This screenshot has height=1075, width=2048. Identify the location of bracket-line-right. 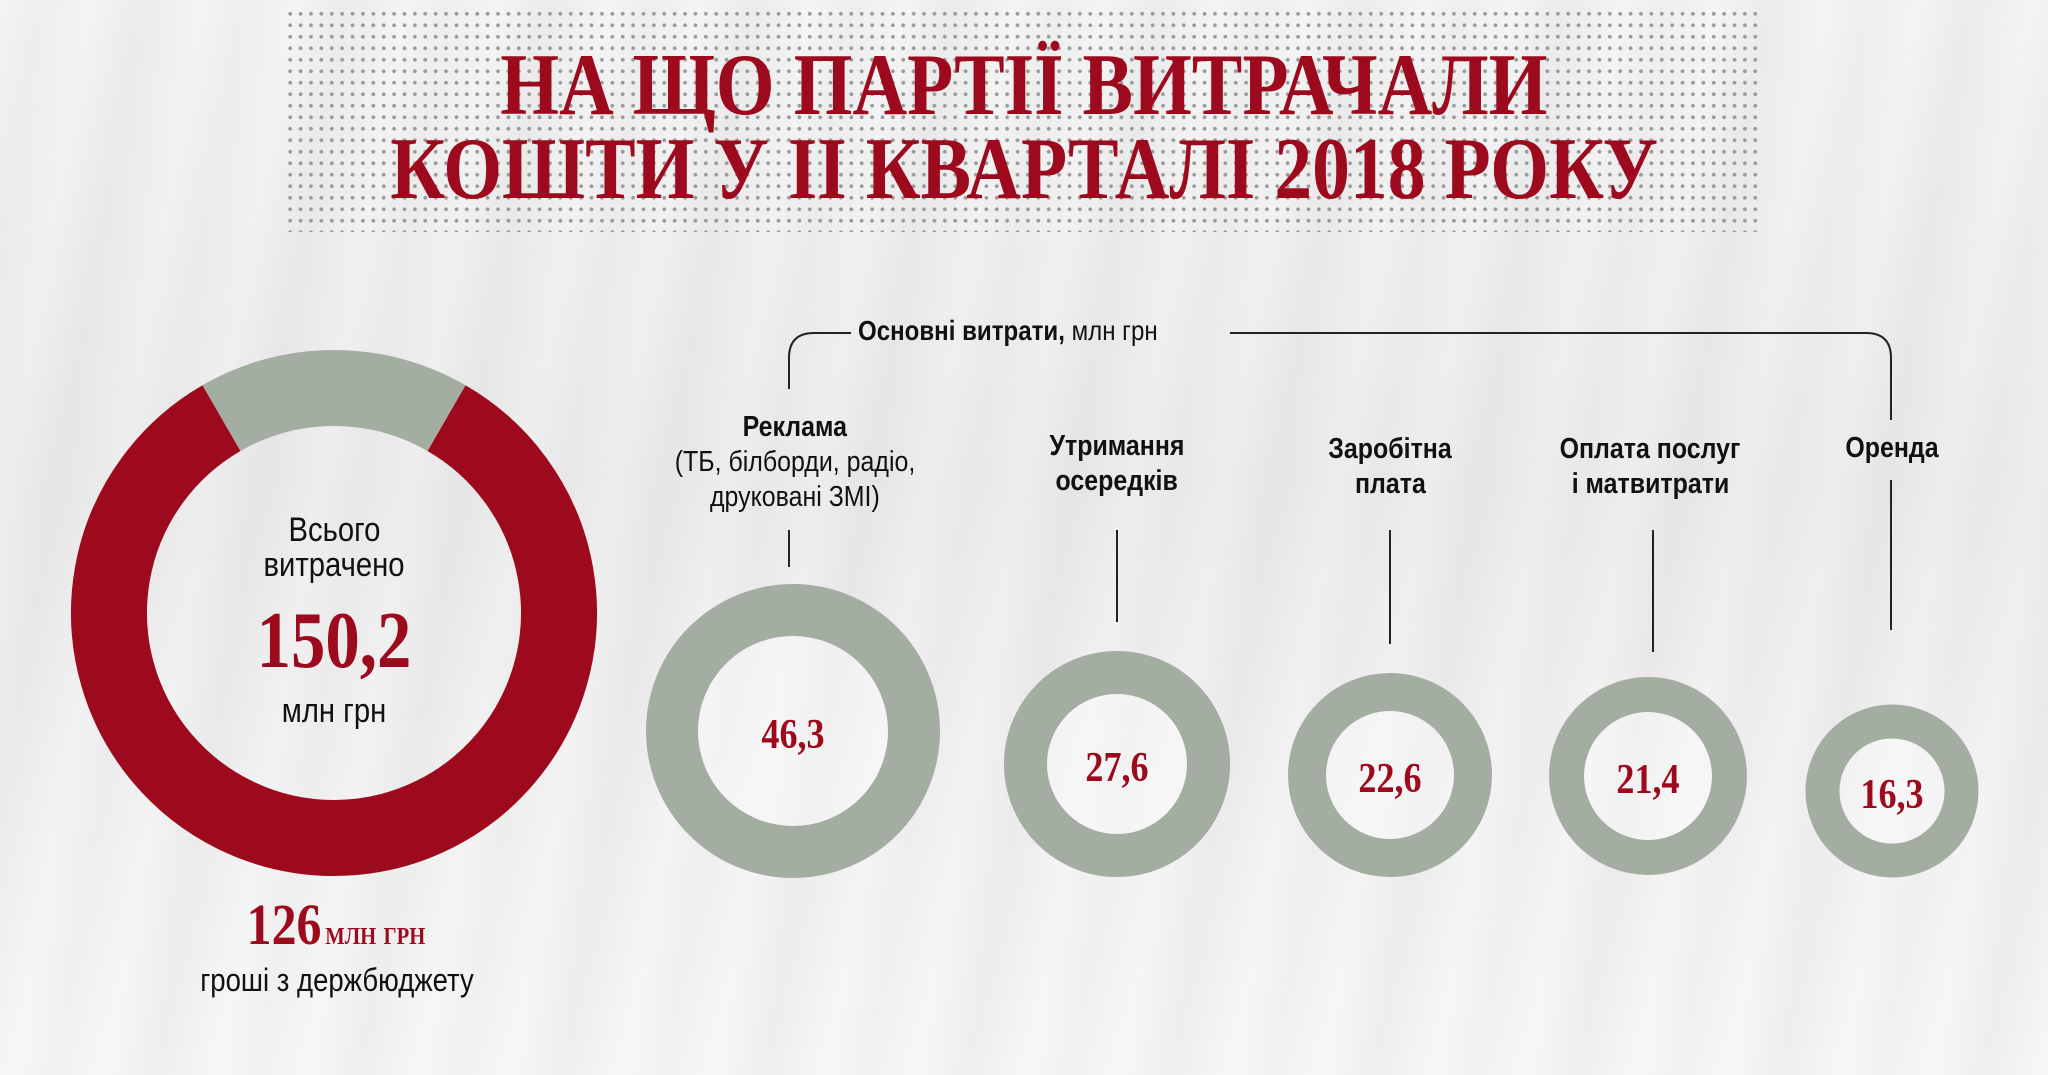
(1561, 376).